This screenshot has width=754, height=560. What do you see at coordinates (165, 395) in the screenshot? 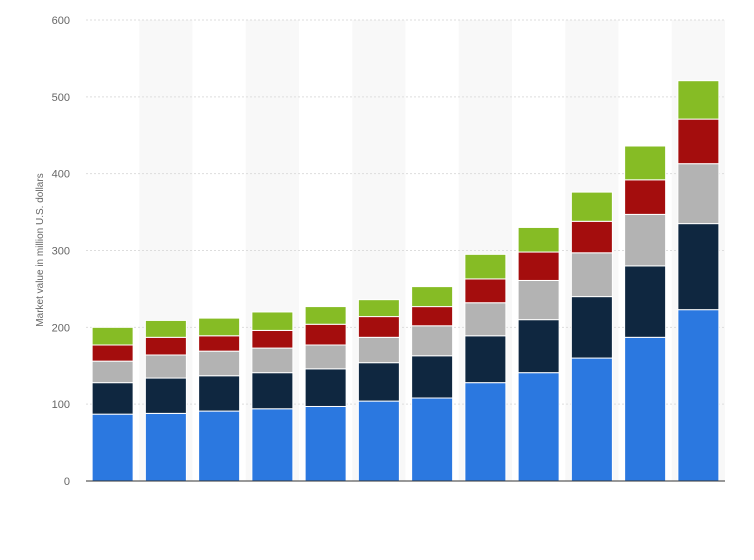
I see `bar-segment-s2-c2` at bounding box center [165, 395].